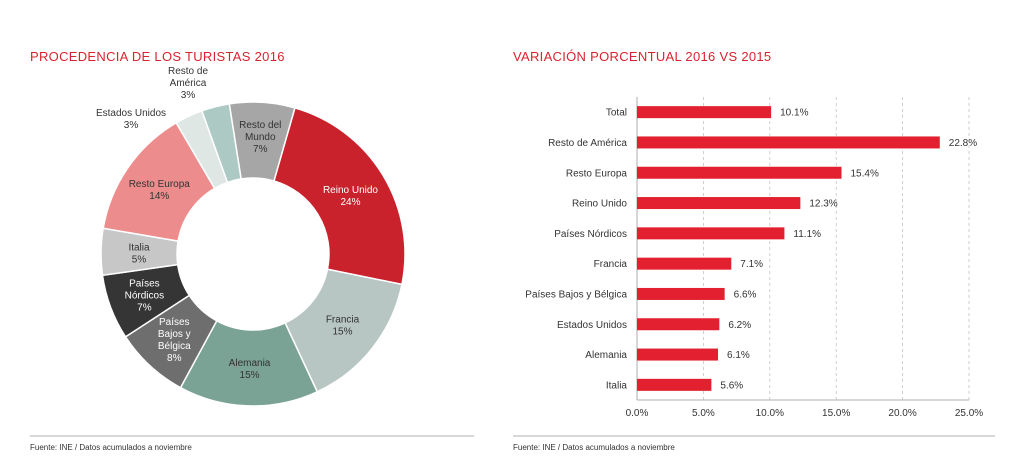  I want to click on donut-slice-resto-del-mundo, so click(262, 141).